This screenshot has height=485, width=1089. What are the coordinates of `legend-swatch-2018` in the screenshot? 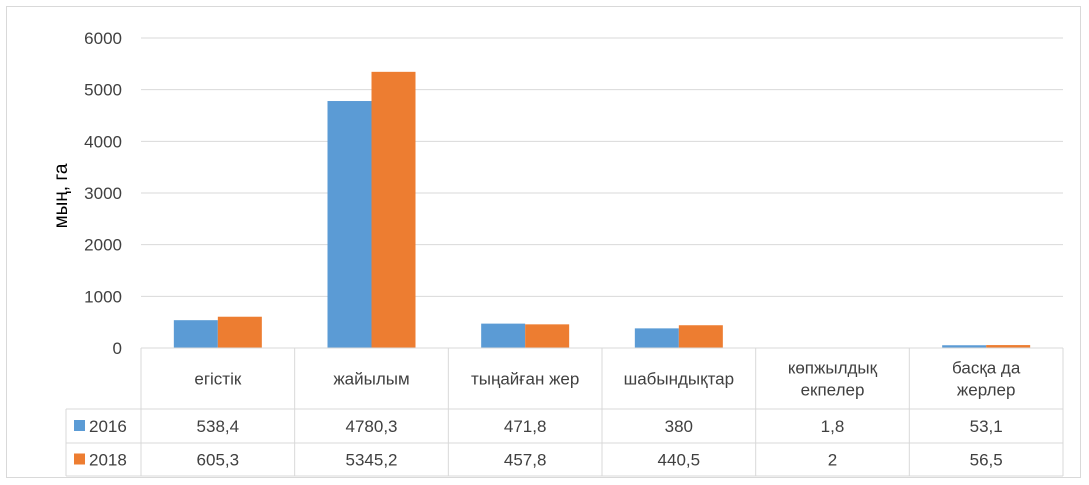 It's located at (79, 459).